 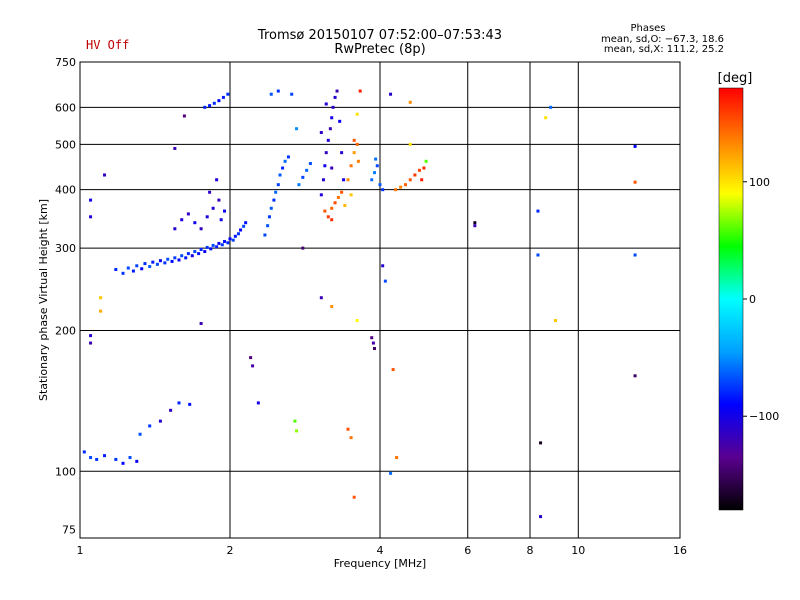 I want to click on y-tick-label: 500, so click(x=65, y=144).